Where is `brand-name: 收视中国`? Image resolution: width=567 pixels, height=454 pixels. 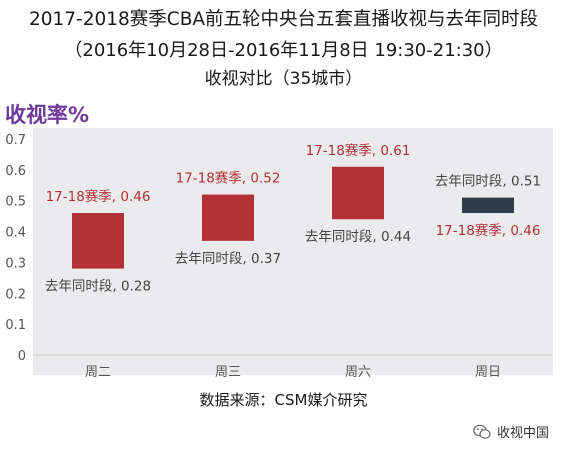
brand-name: 收视中国 is located at coordinates (522, 433).